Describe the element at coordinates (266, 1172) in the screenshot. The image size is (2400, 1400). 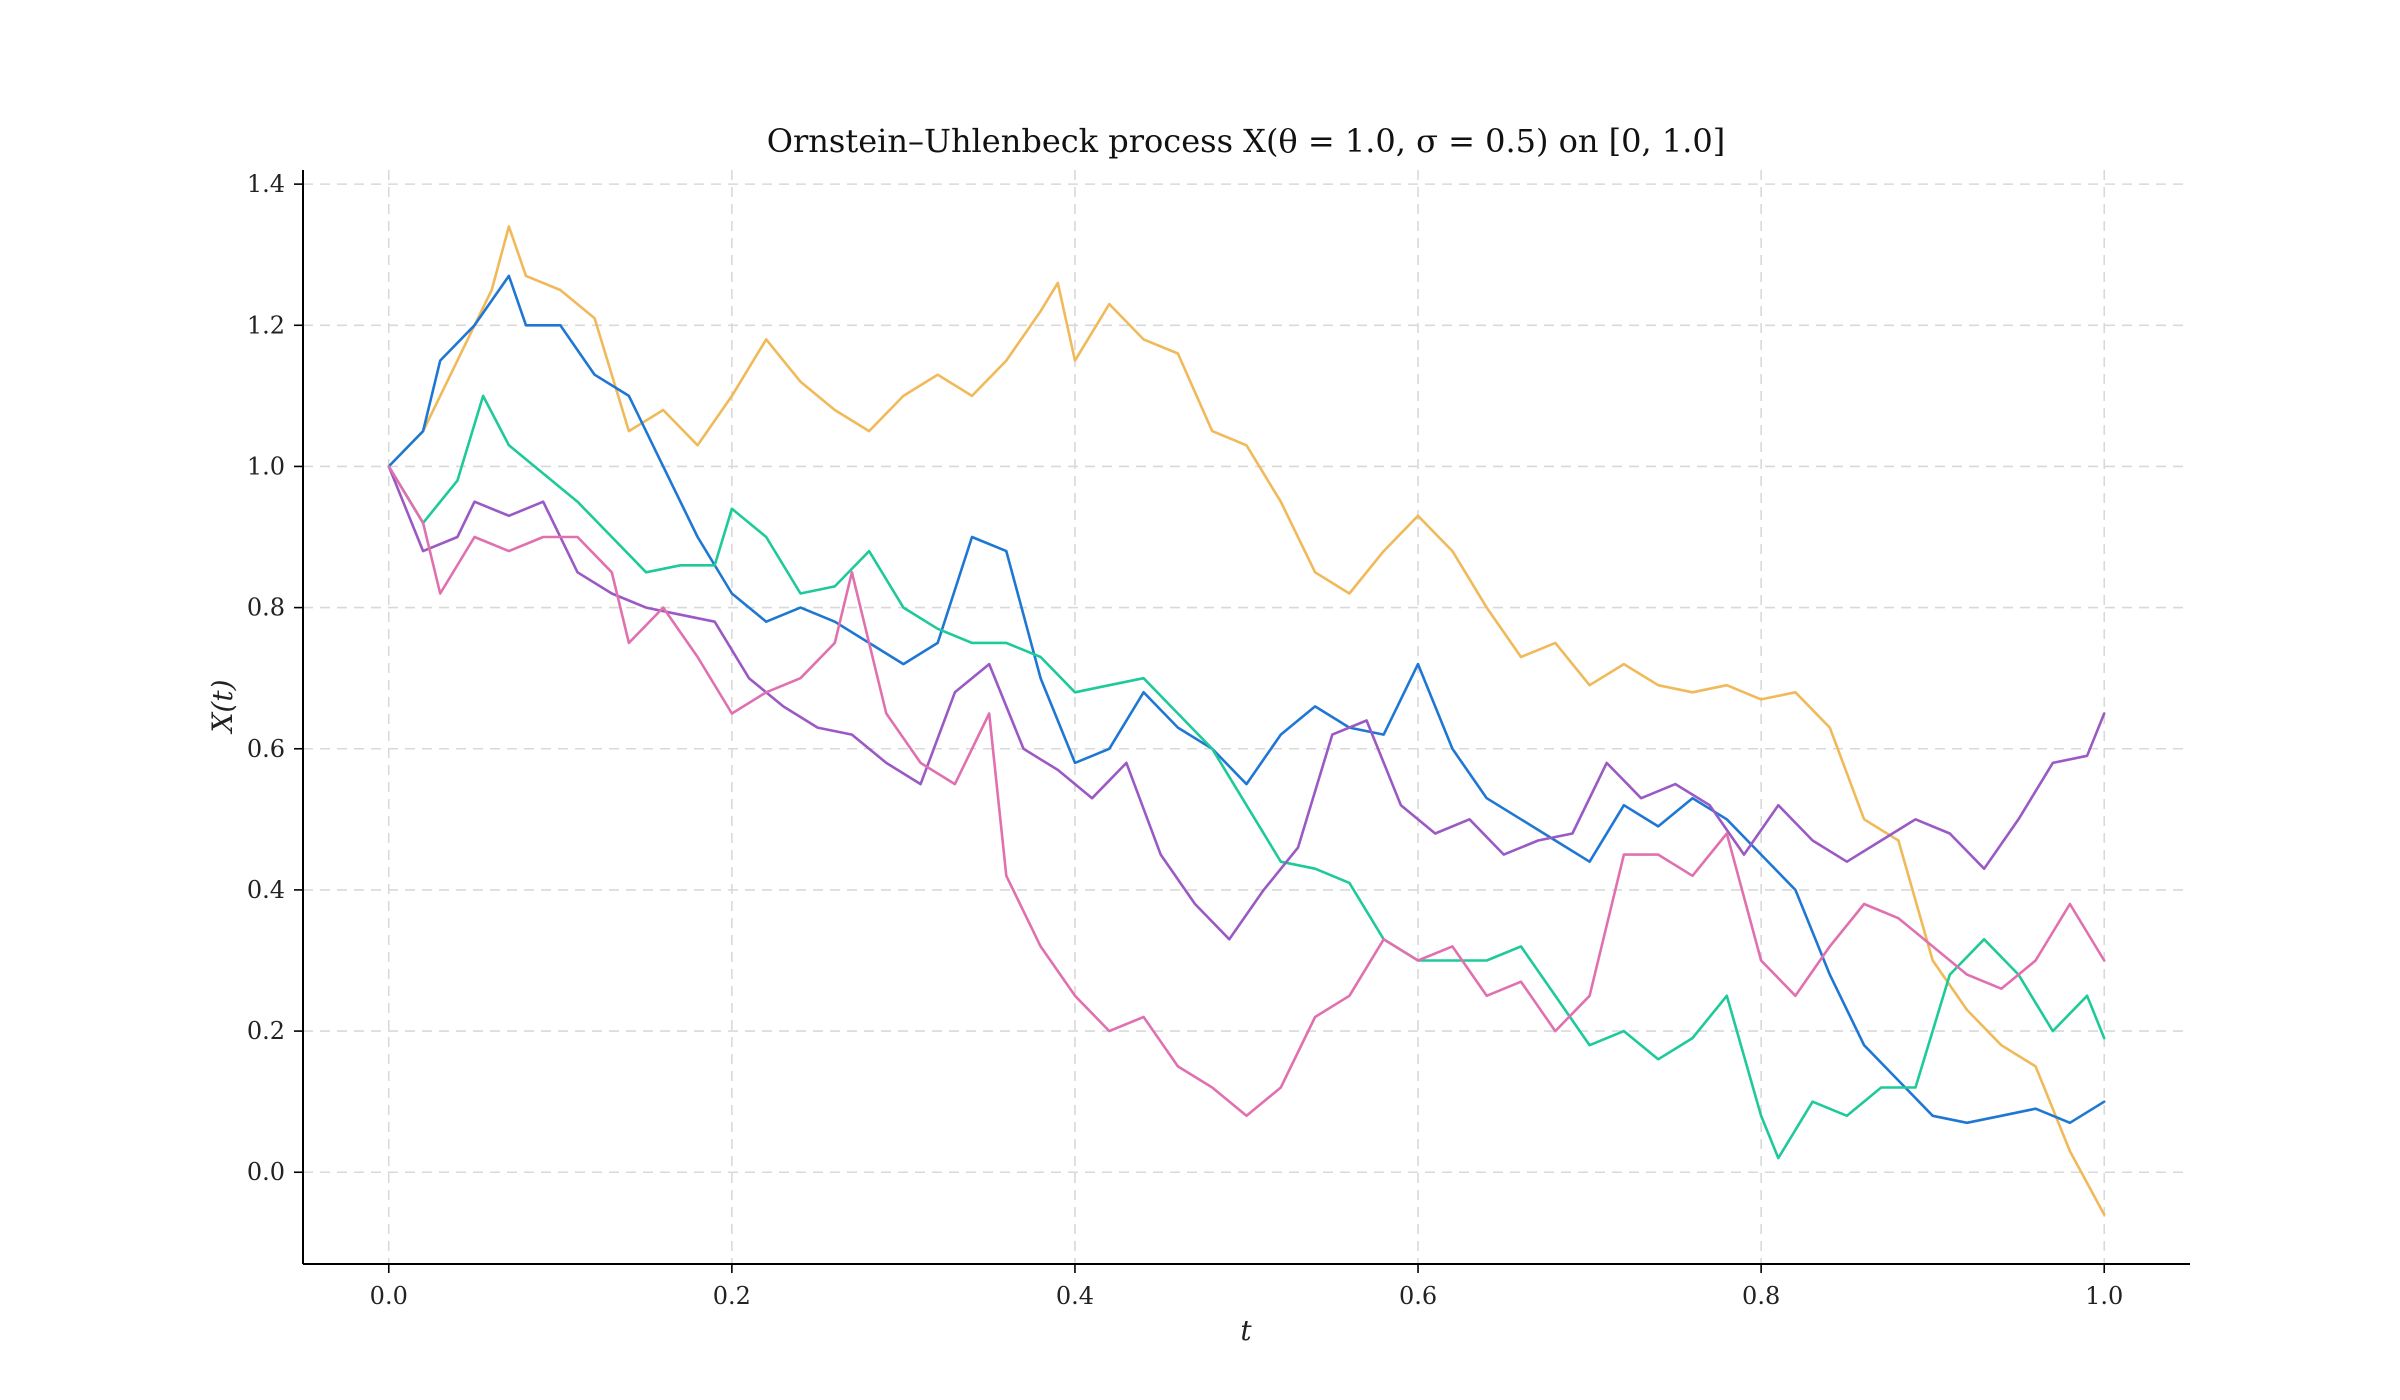
I see `y-tick-label: 0.0` at that location.